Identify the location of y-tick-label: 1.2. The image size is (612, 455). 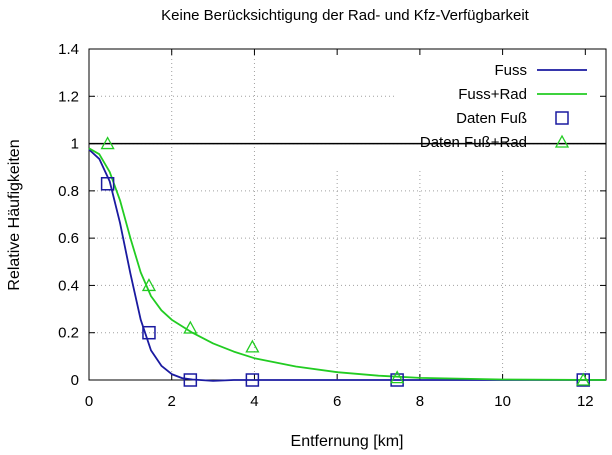
(68, 96).